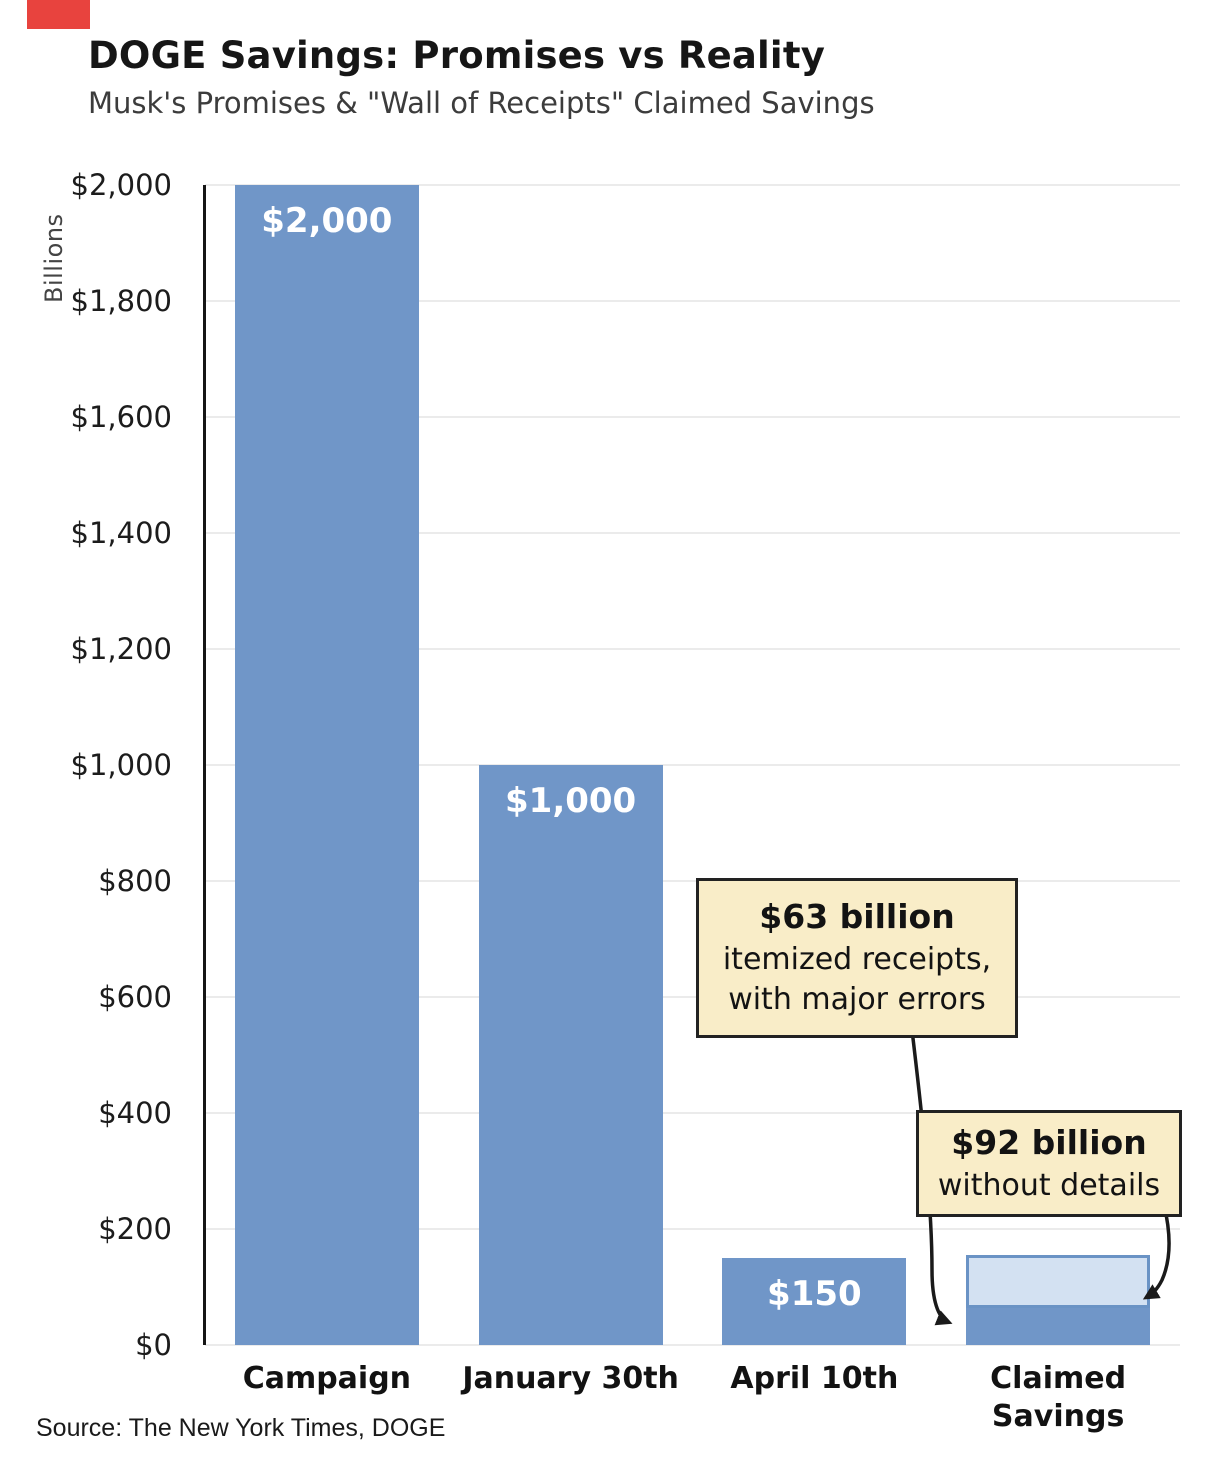 This screenshot has height=1466, width=1212. What do you see at coordinates (571, 801) in the screenshot?
I see `bar-value-label: $1,000` at bounding box center [571, 801].